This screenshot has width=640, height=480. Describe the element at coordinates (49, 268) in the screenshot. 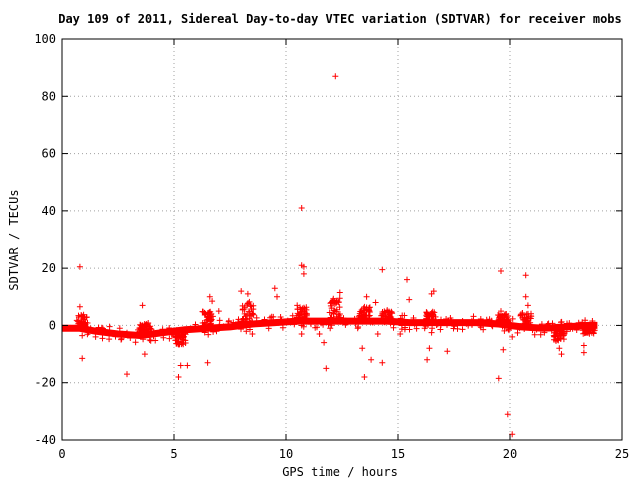

I see `y-tick-label: 20` at that location.